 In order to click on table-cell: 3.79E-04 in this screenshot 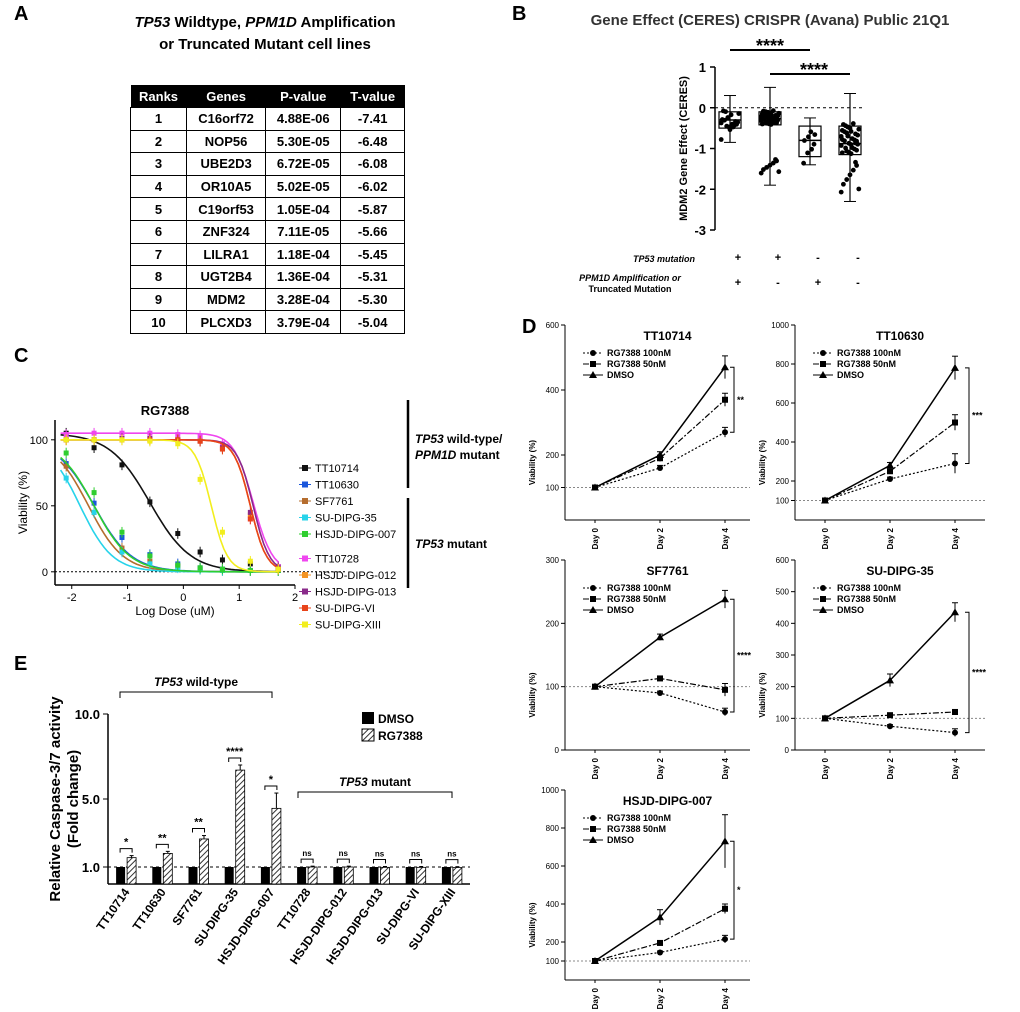, I will do `click(303, 322)`.